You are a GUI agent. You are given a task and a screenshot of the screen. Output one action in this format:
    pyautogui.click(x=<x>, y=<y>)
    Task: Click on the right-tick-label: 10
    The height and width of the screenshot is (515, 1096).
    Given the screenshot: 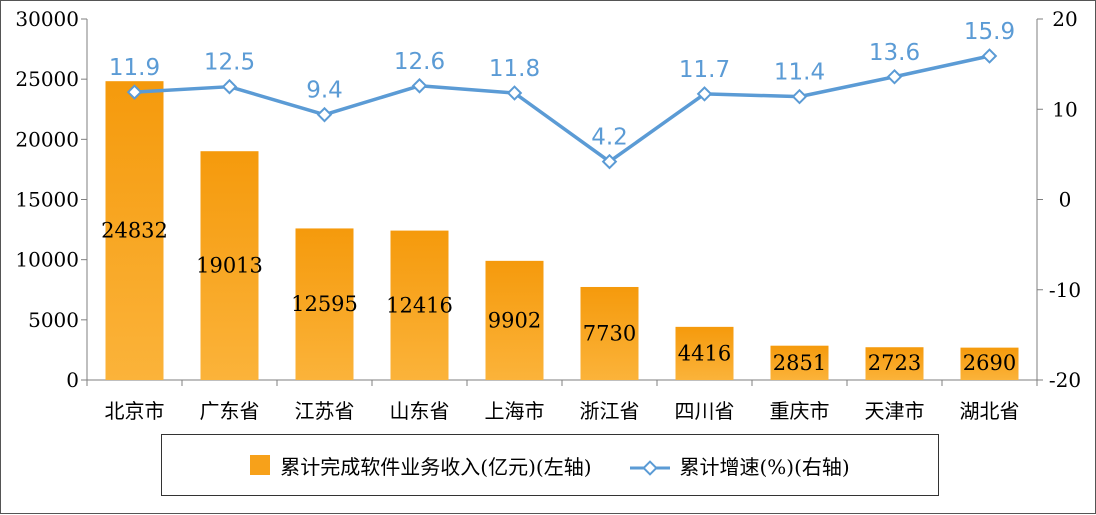 What is the action you would take?
    pyautogui.click(x=1064, y=109)
    